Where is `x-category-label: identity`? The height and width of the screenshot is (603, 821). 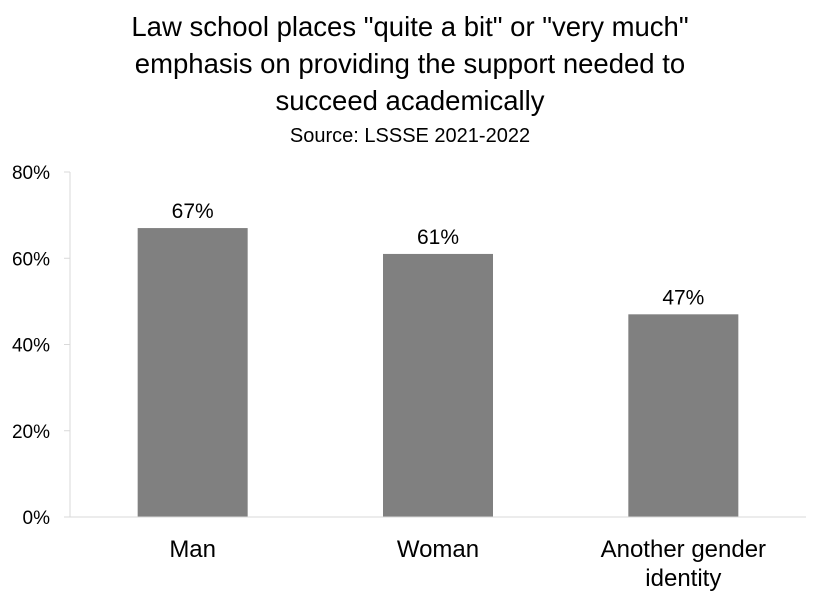 x-category-label: identity is located at coordinates (683, 578).